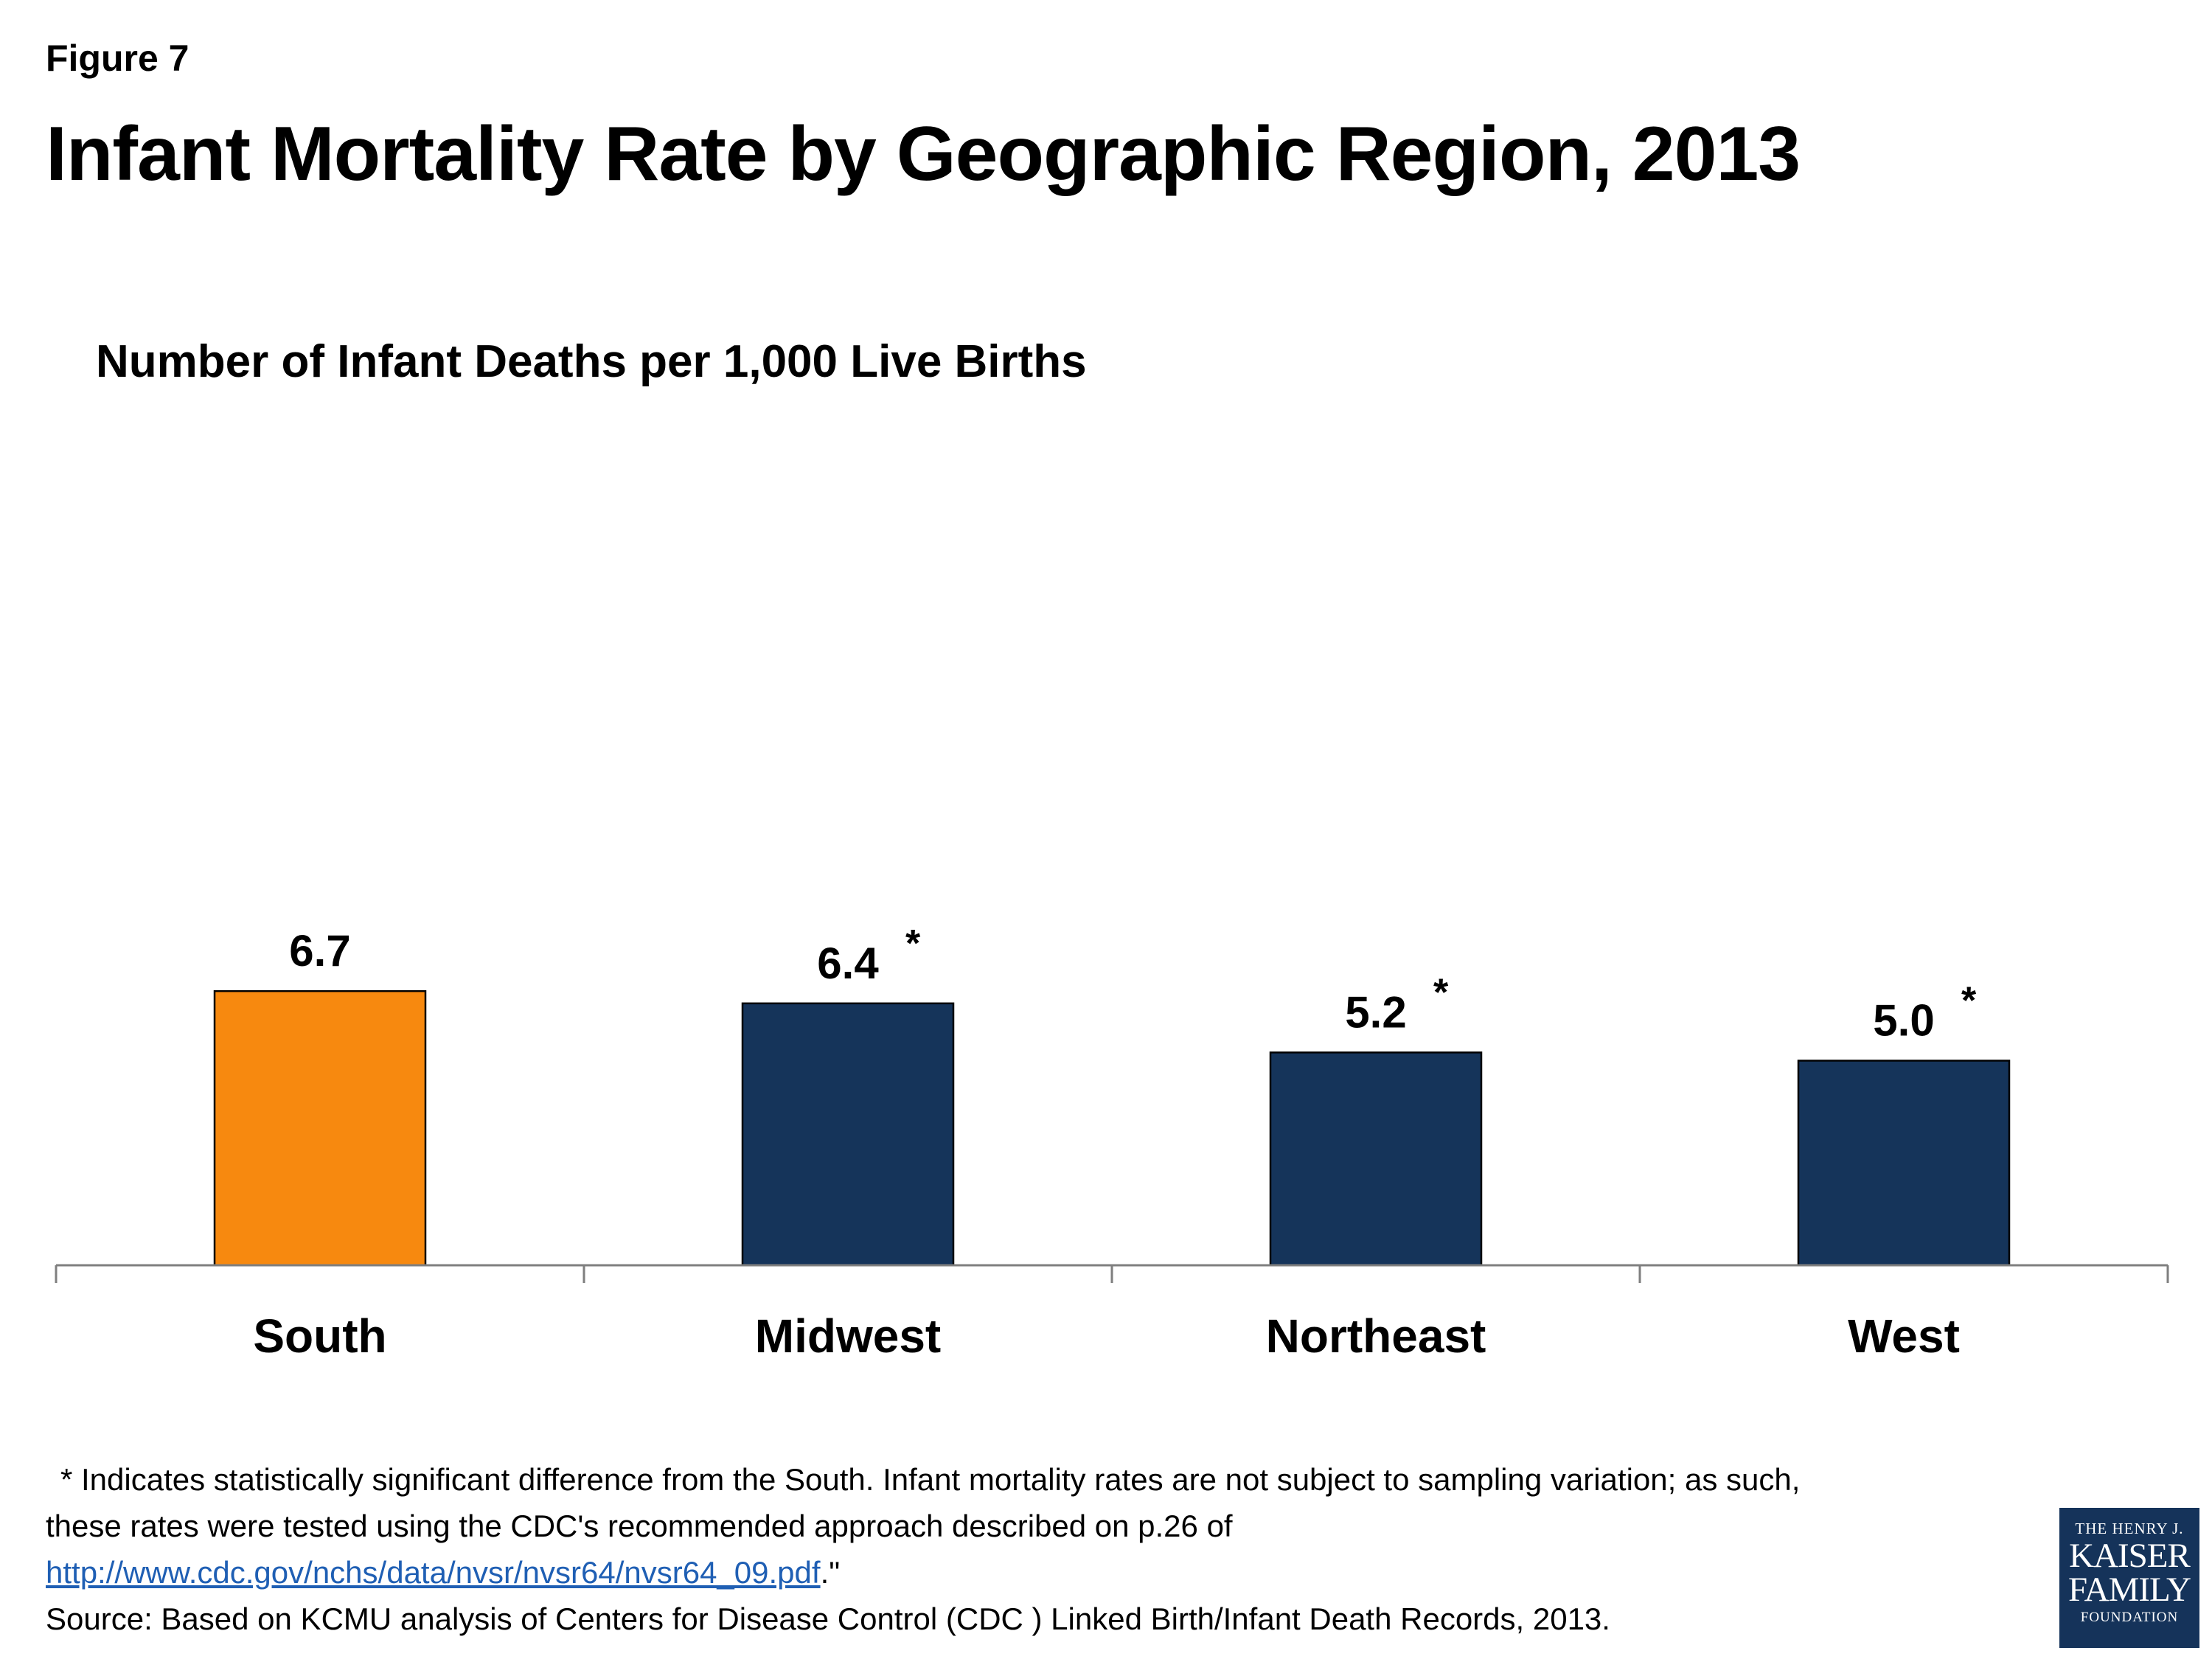 The width and height of the screenshot is (2212, 1659). I want to click on link-suffix: .", so click(830, 1572).